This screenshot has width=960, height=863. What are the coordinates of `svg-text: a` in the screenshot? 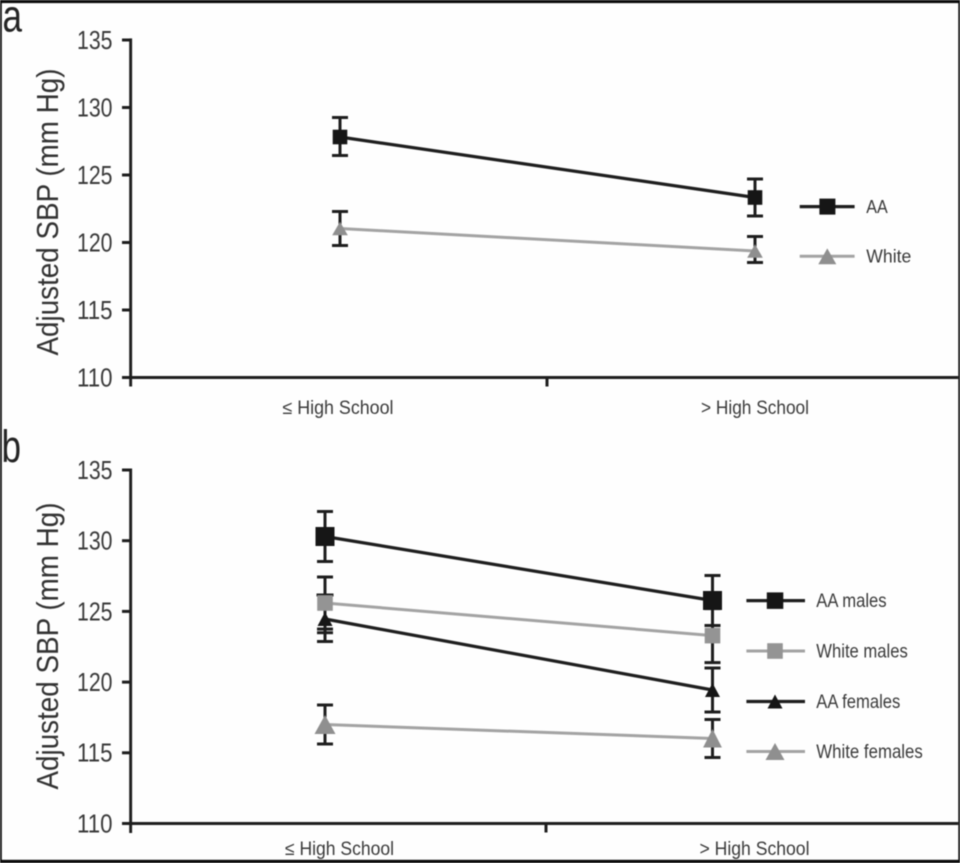 It's located at (13, 21).